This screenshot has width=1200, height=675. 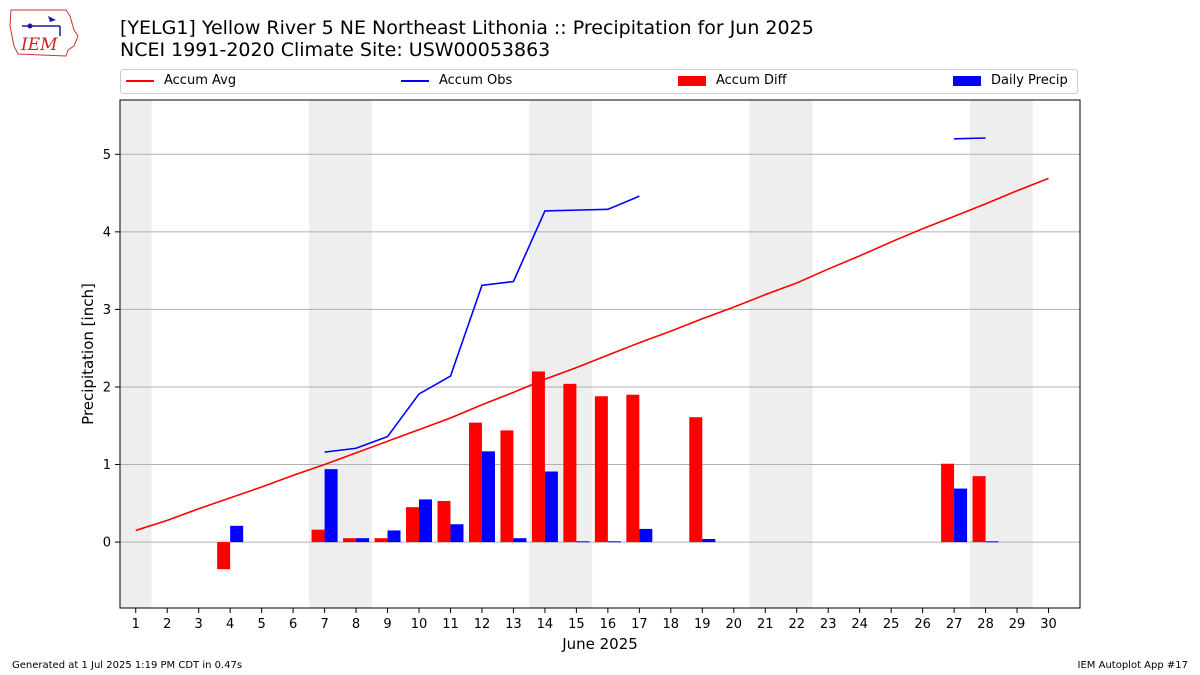 What do you see at coordinates (107, 387) in the screenshot?
I see `y-tick-label: 2` at bounding box center [107, 387].